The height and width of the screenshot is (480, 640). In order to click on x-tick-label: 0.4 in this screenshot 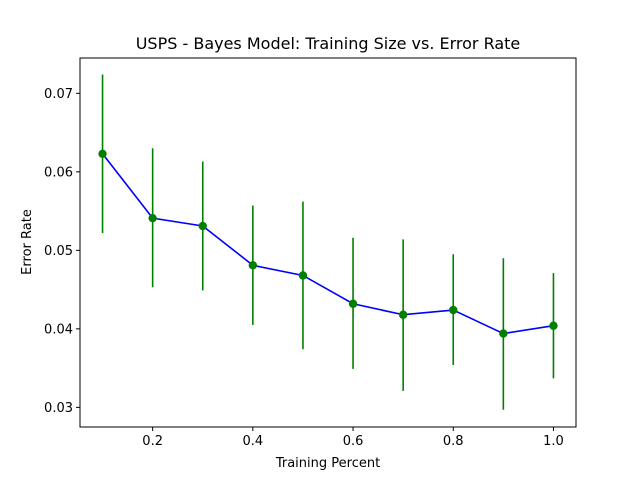, I will do `click(253, 441)`.